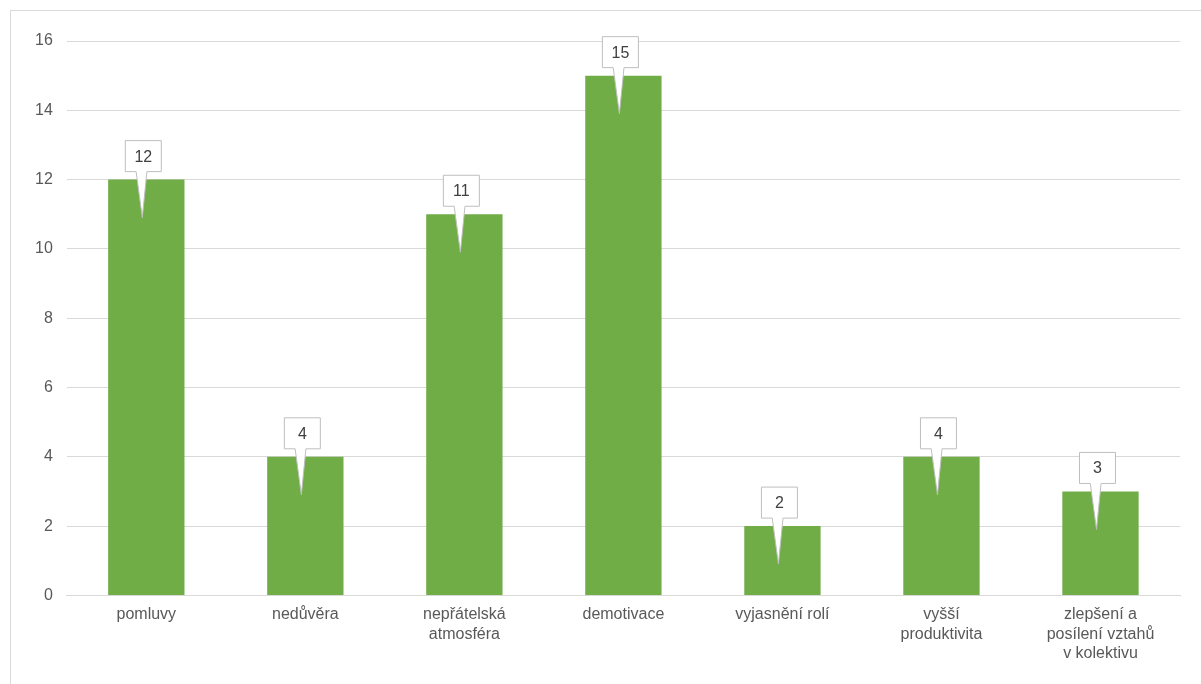 Image resolution: width=1201 pixels, height=684 pixels. Describe the element at coordinates (48, 386) in the screenshot. I see `y-tick-label: 6` at that location.